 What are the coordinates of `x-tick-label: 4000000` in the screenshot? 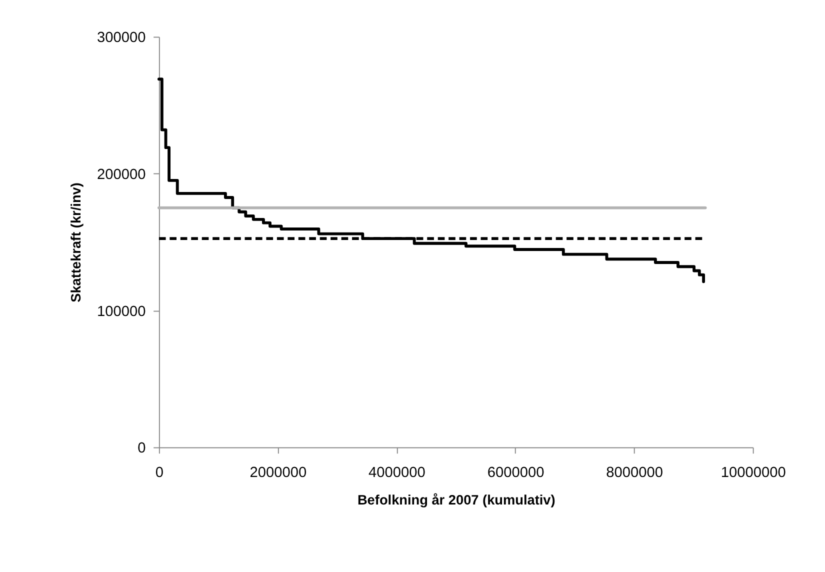 It's located at (397, 473).